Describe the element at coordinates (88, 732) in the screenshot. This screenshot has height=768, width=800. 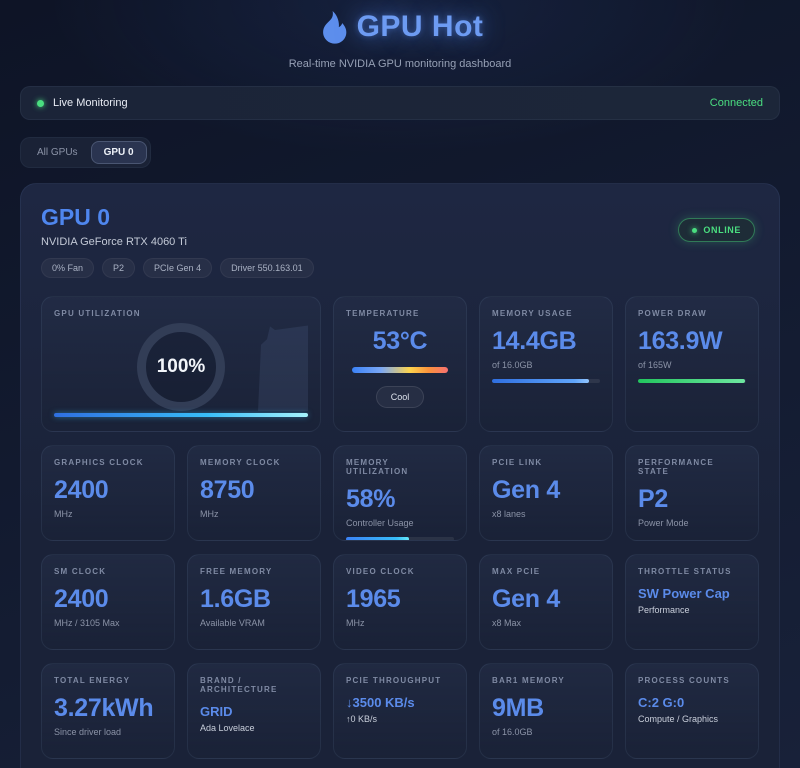
I see `total-energy-sub: Since driver load` at that location.